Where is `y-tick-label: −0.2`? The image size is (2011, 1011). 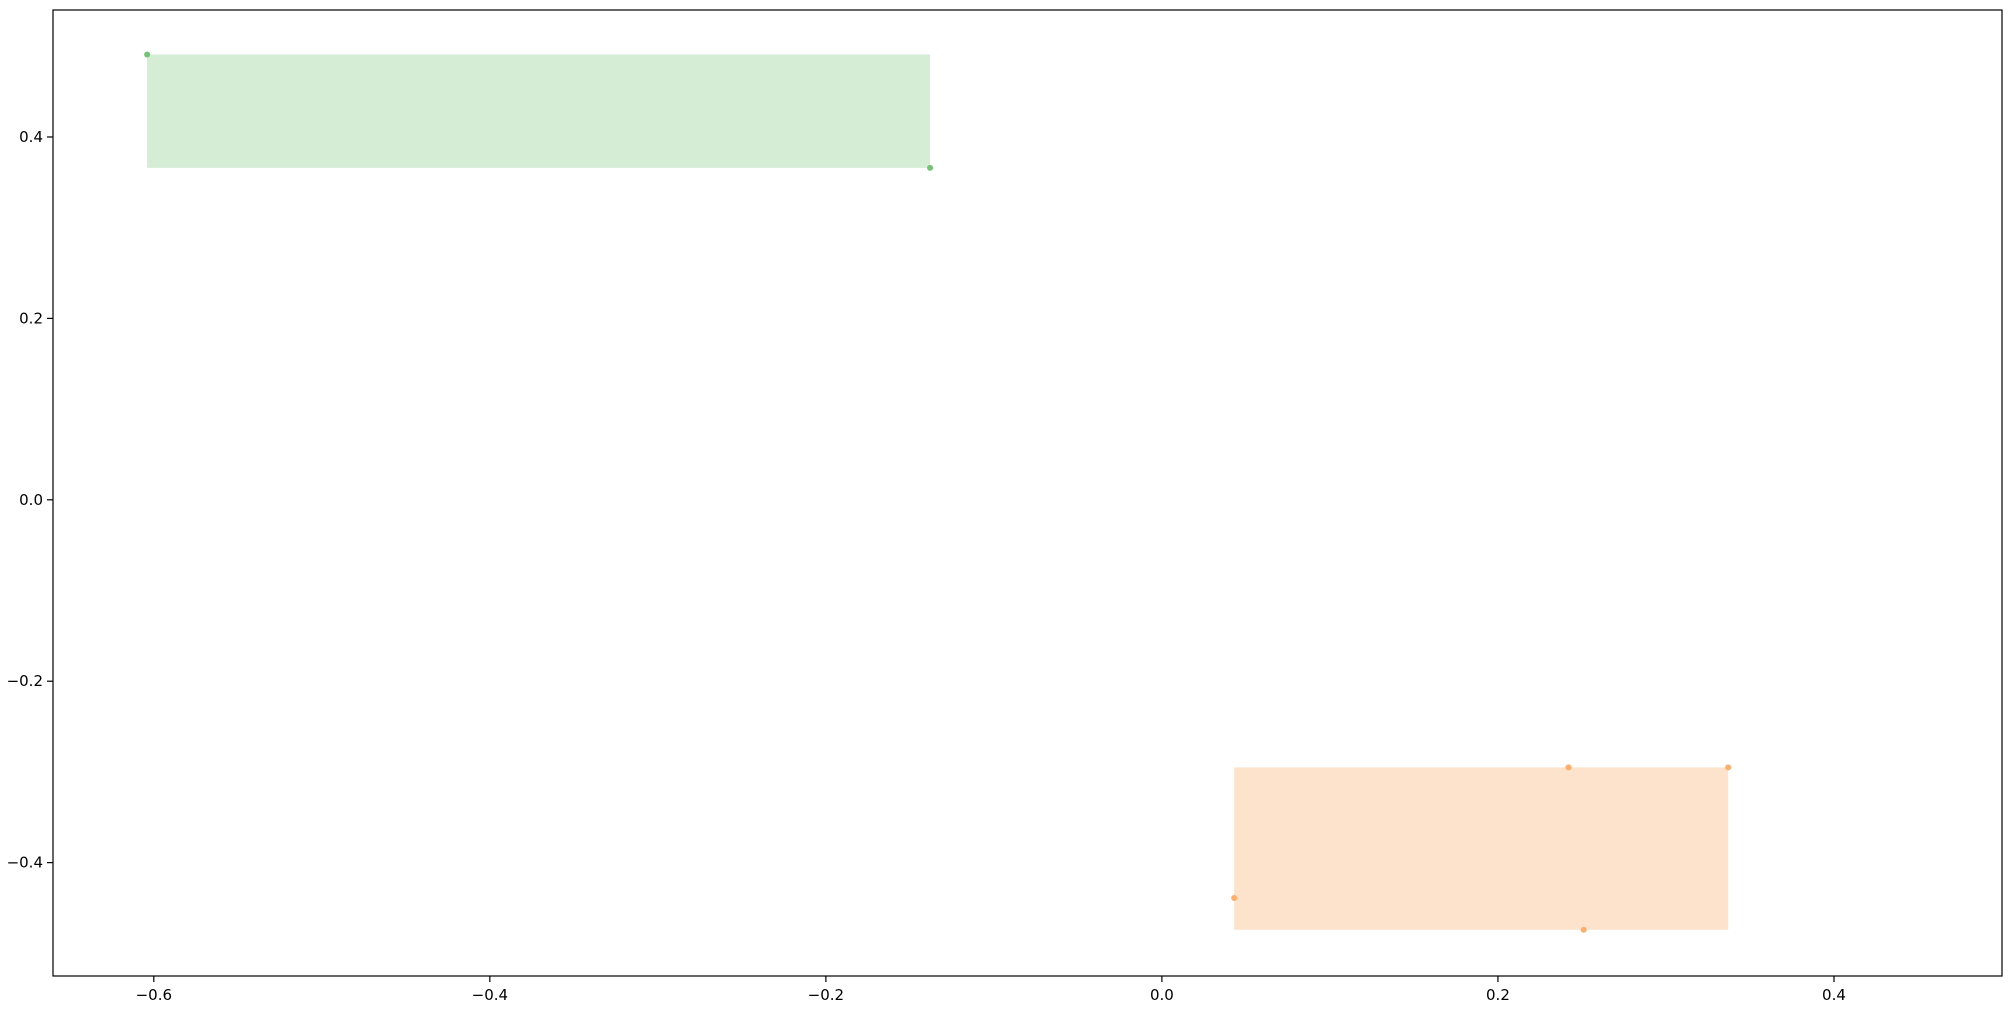 y-tick-label: −0.2 is located at coordinates (25, 681).